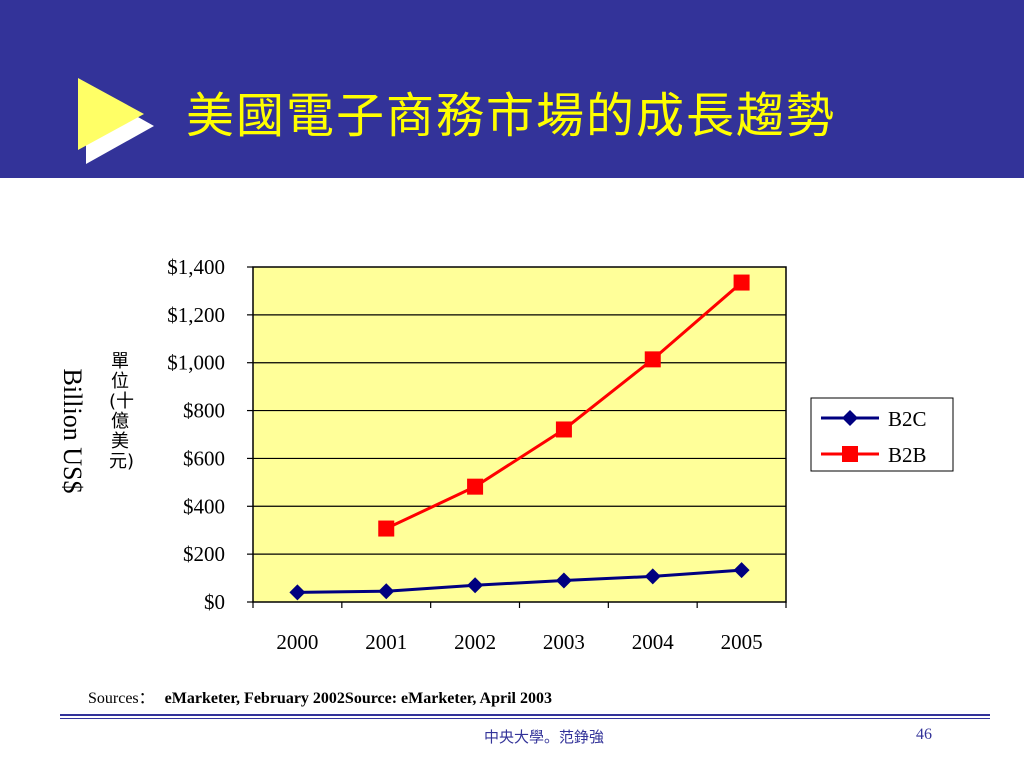  I want to click on y-tick-label: $1,200, so click(196, 315).